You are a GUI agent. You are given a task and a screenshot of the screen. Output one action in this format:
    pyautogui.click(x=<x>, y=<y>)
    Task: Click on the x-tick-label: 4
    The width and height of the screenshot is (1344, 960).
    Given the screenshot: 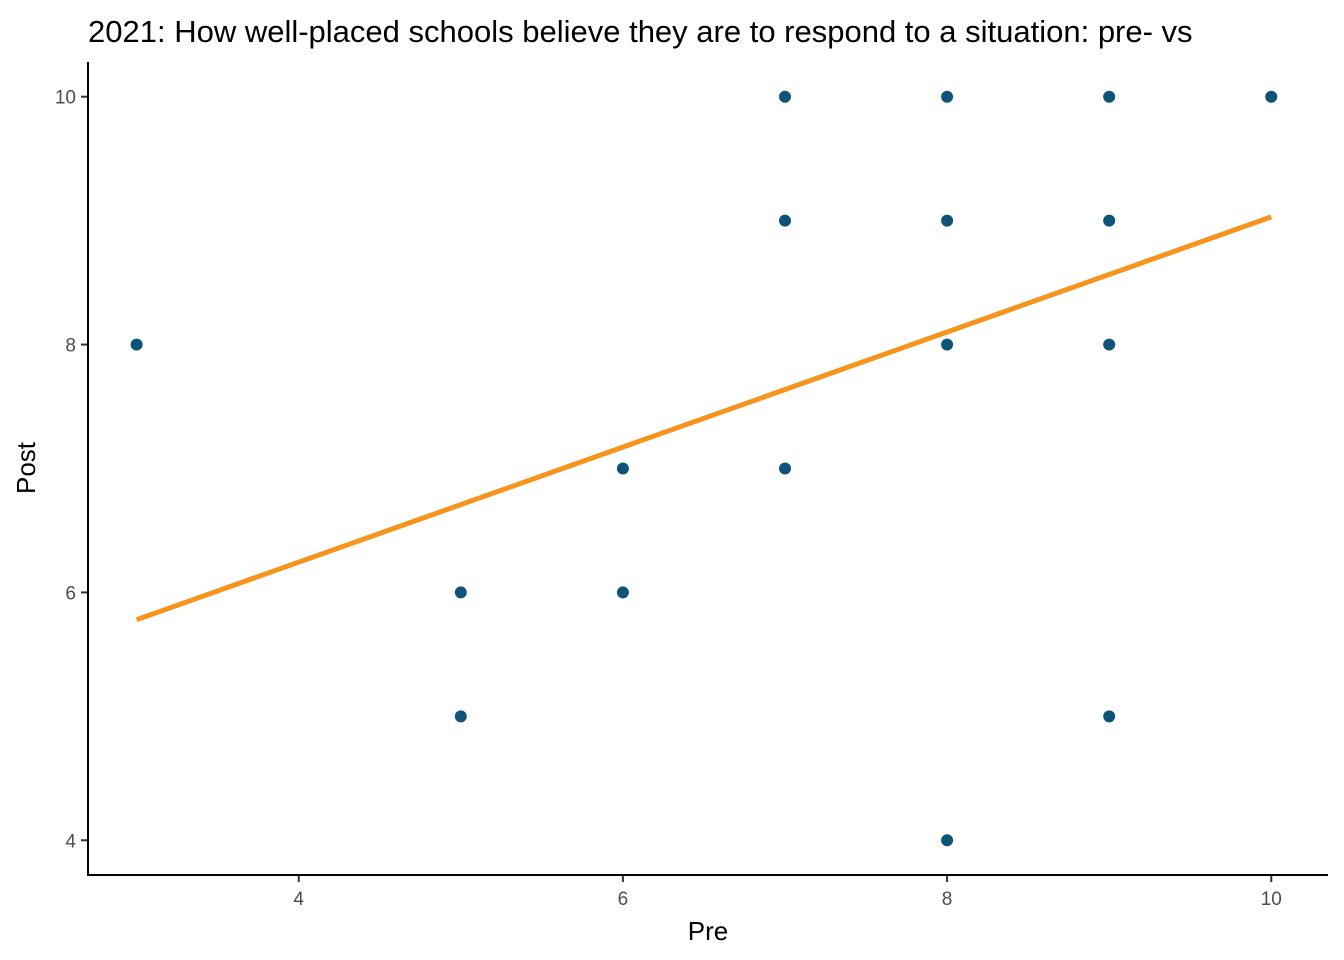 What is the action you would take?
    pyautogui.click(x=298, y=899)
    